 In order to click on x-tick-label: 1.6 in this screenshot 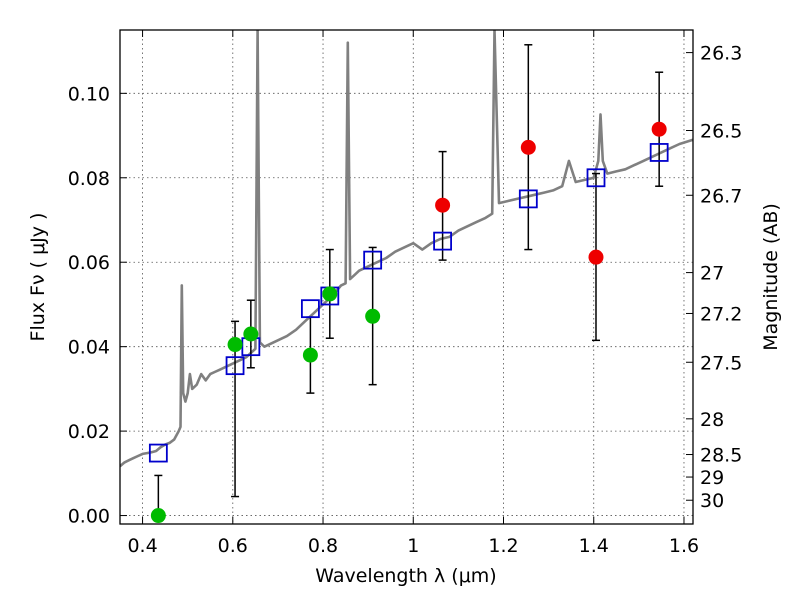, I will do `click(684, 546)`.